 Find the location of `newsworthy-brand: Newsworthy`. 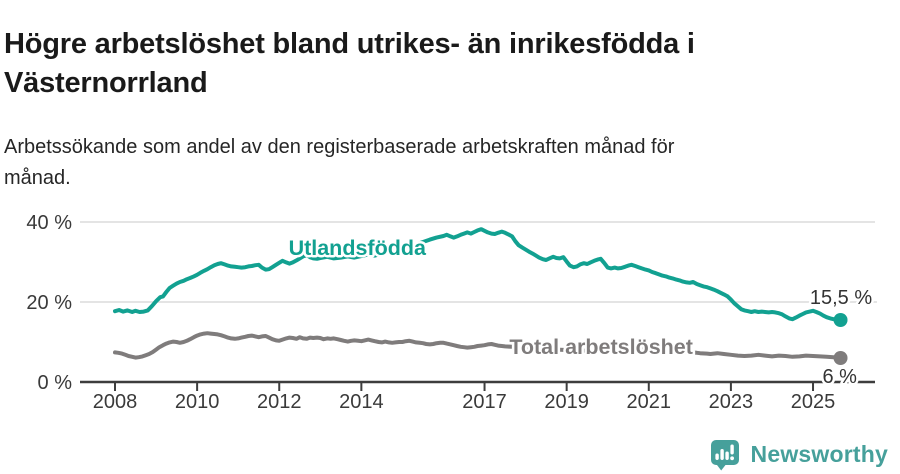

newsworthy-brand: Newsworthy is located at coordinates (798, 454).